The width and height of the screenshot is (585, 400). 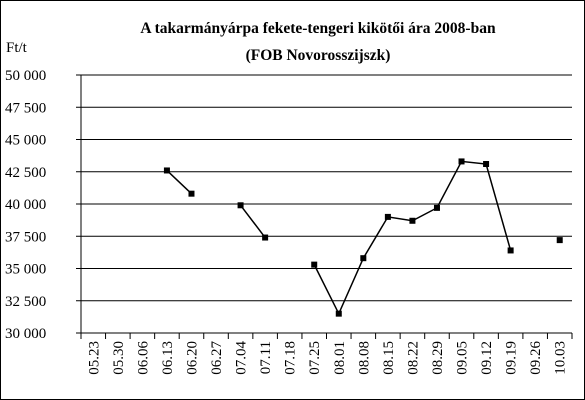 I want to click on x-tick-label: 07.11, so click(x=266, y=357).